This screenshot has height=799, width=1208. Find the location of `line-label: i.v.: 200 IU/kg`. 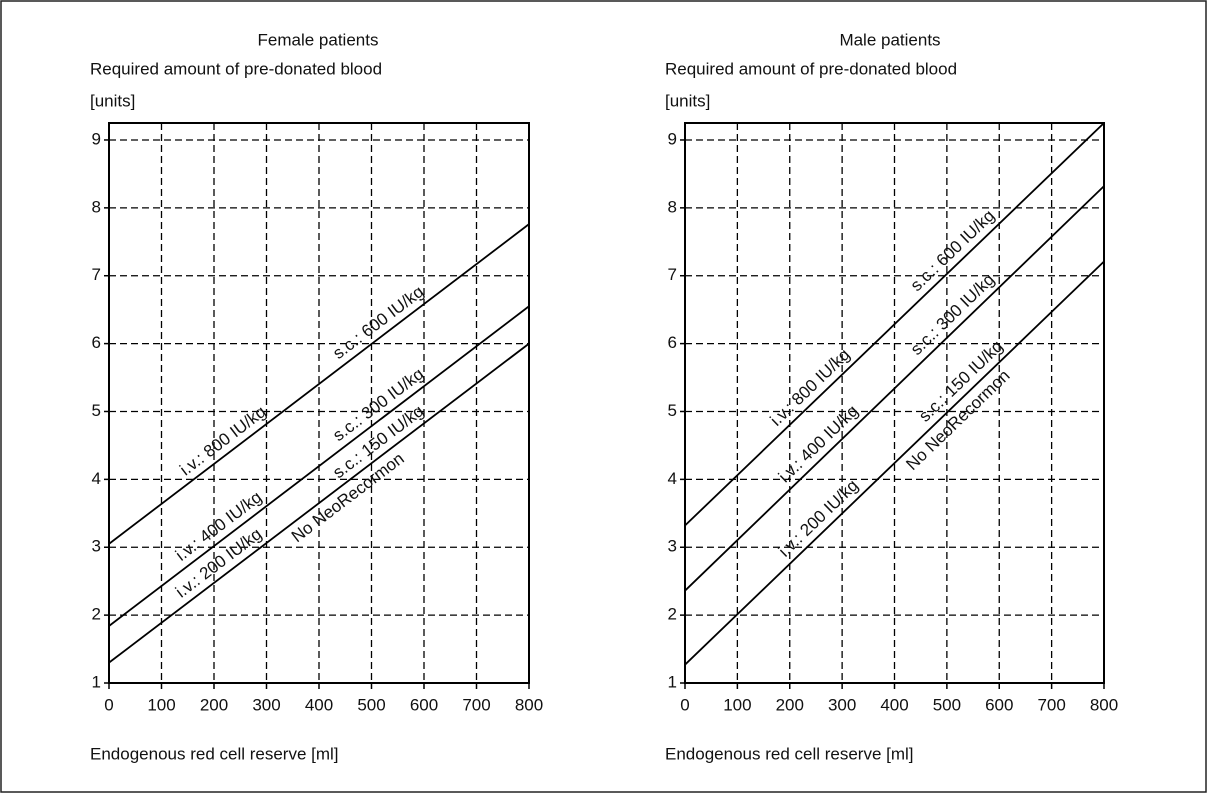

line-label: i.v.: 200 IU/kg is located at coordinates (818, 518).